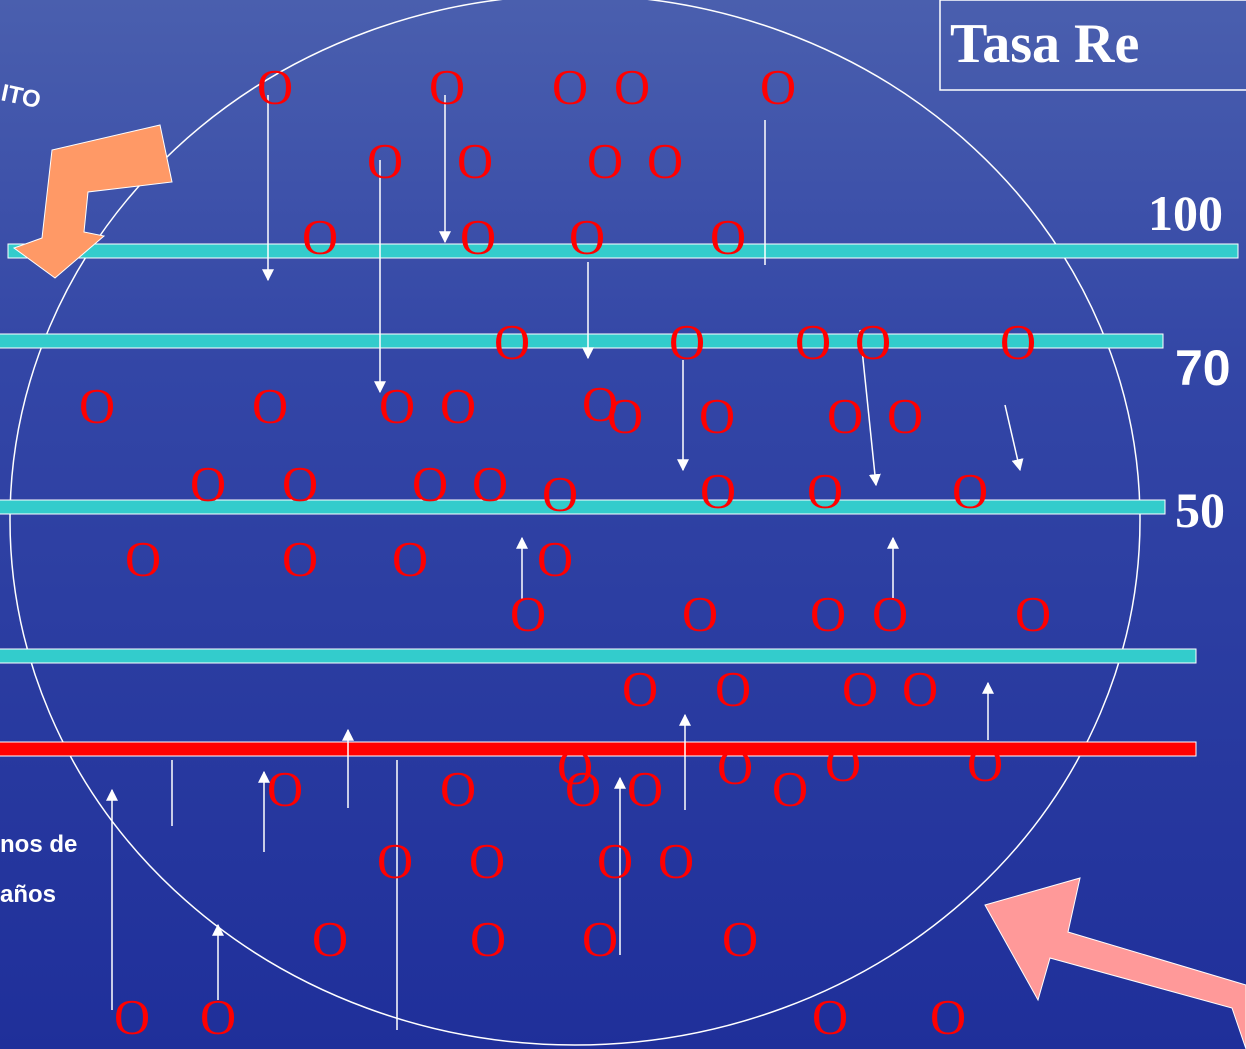  What do you see at coordinates (92, 201) in the screenshot?
I see `orange-arrow` at bounding box center [92, 201].